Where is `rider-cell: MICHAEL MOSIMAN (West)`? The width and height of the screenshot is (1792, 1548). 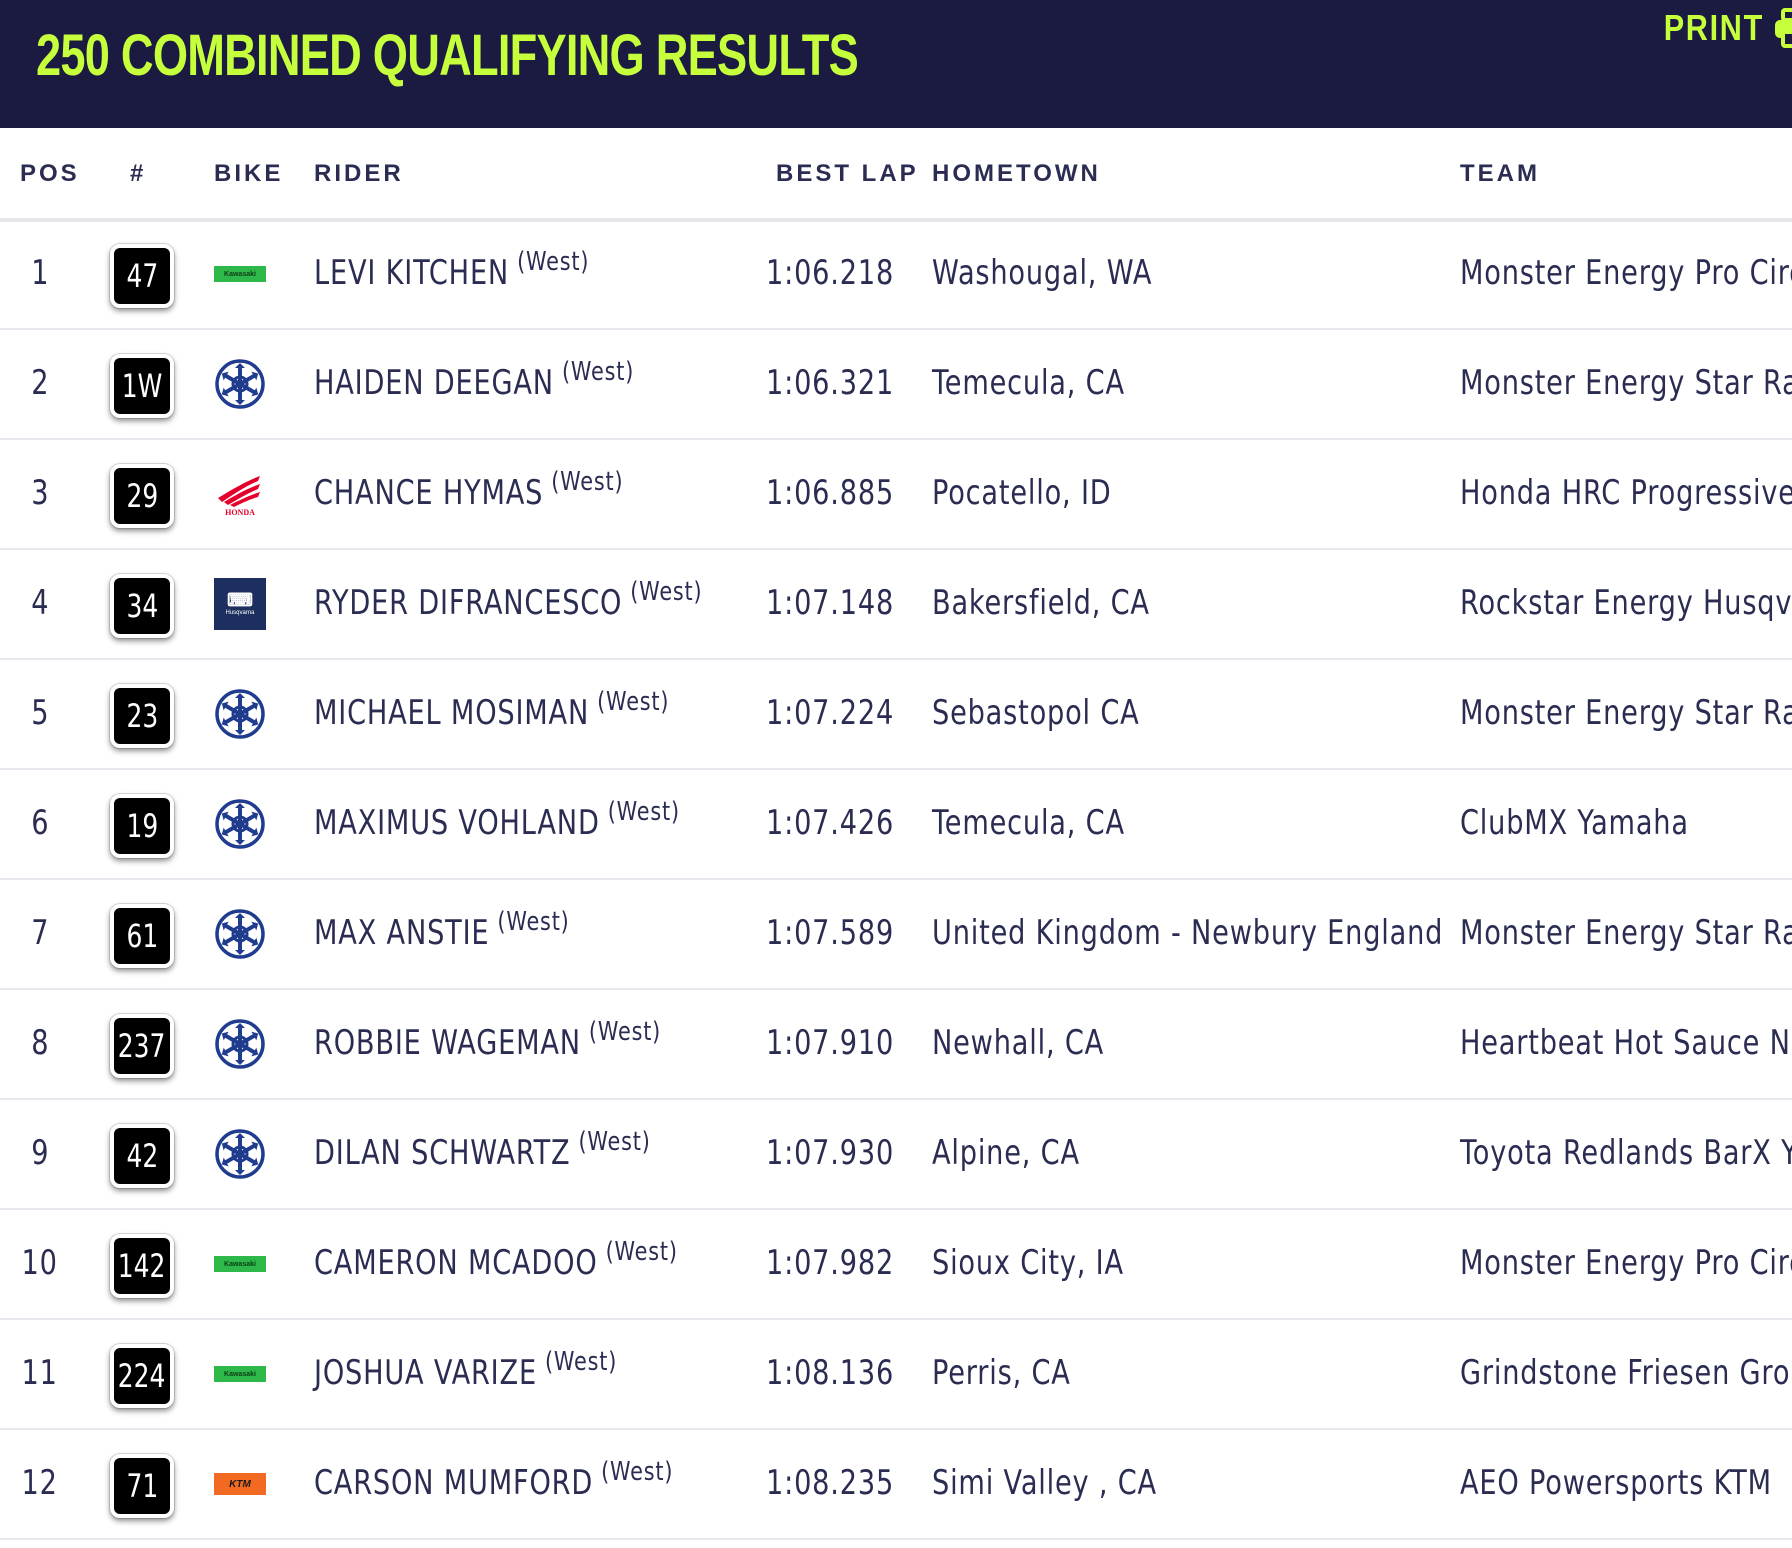
rider-cell: MICHAEL MOSIMAN (West) is located at coordinates (536, 713).